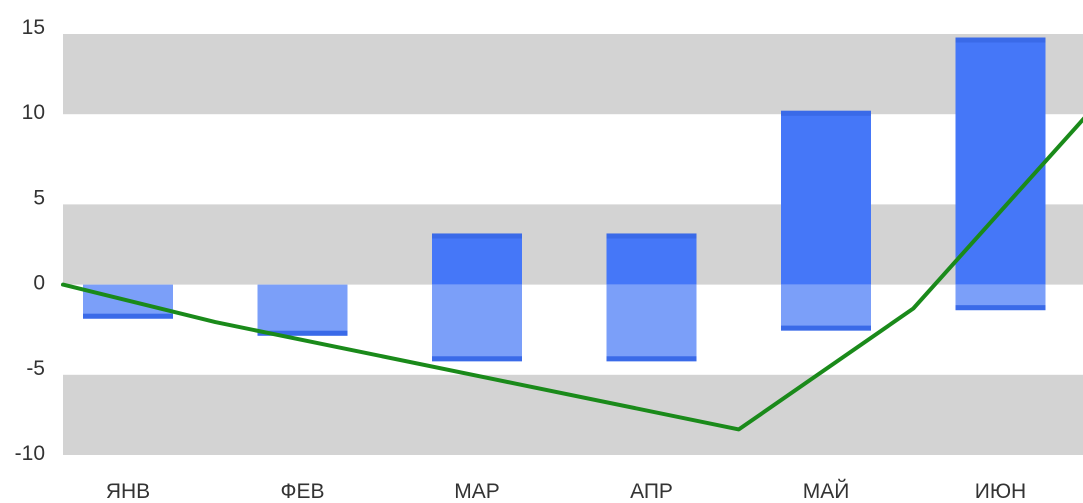  What do you see at coordinates (826, 491) in the screenshot?
I see `x-tick-label: МАЙ` at bounding box center [826, 491].